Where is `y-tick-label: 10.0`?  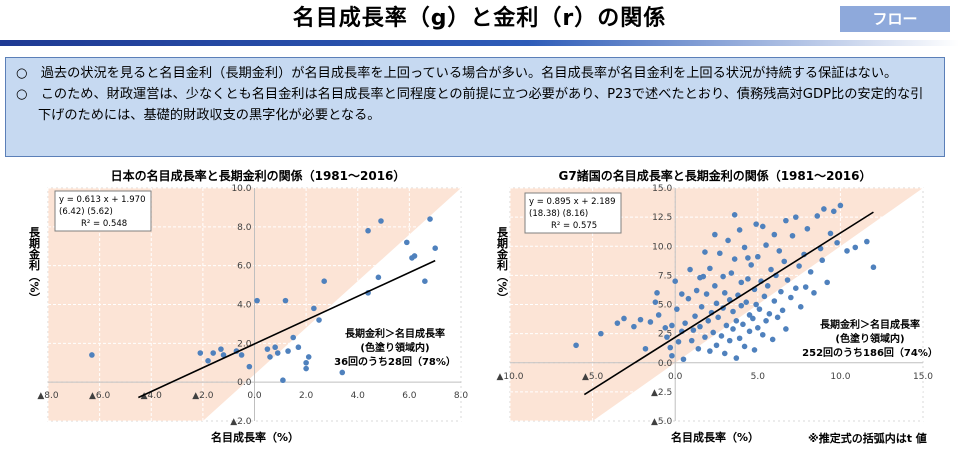 y-tick-label: 10.0 is located at coordinates (241, 189).